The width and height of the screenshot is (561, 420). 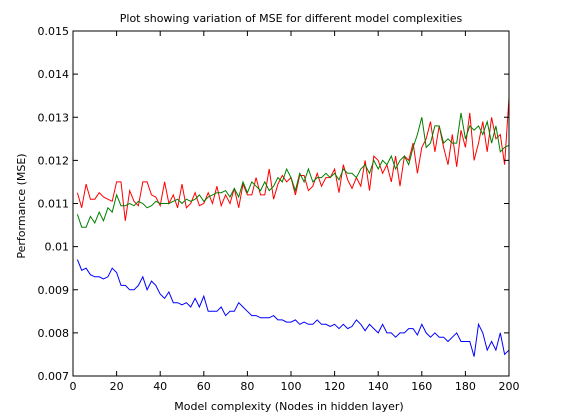 I want to click on x-tick-label: 160, so click(x=421, y=386).